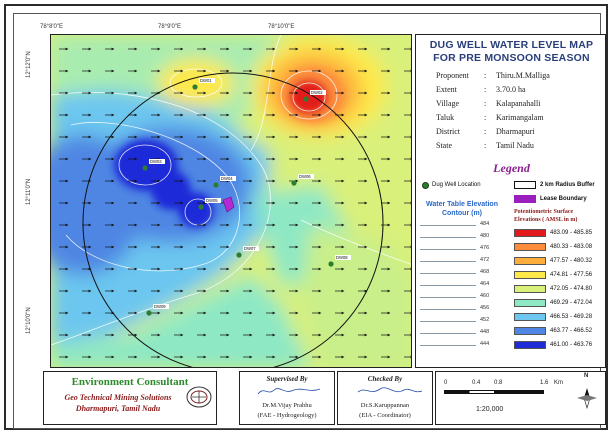  Describe the element at coordinates (546, 220) in the screenshot. I see `surface-title-2: Elevations ( AMSL in m)` at that location.